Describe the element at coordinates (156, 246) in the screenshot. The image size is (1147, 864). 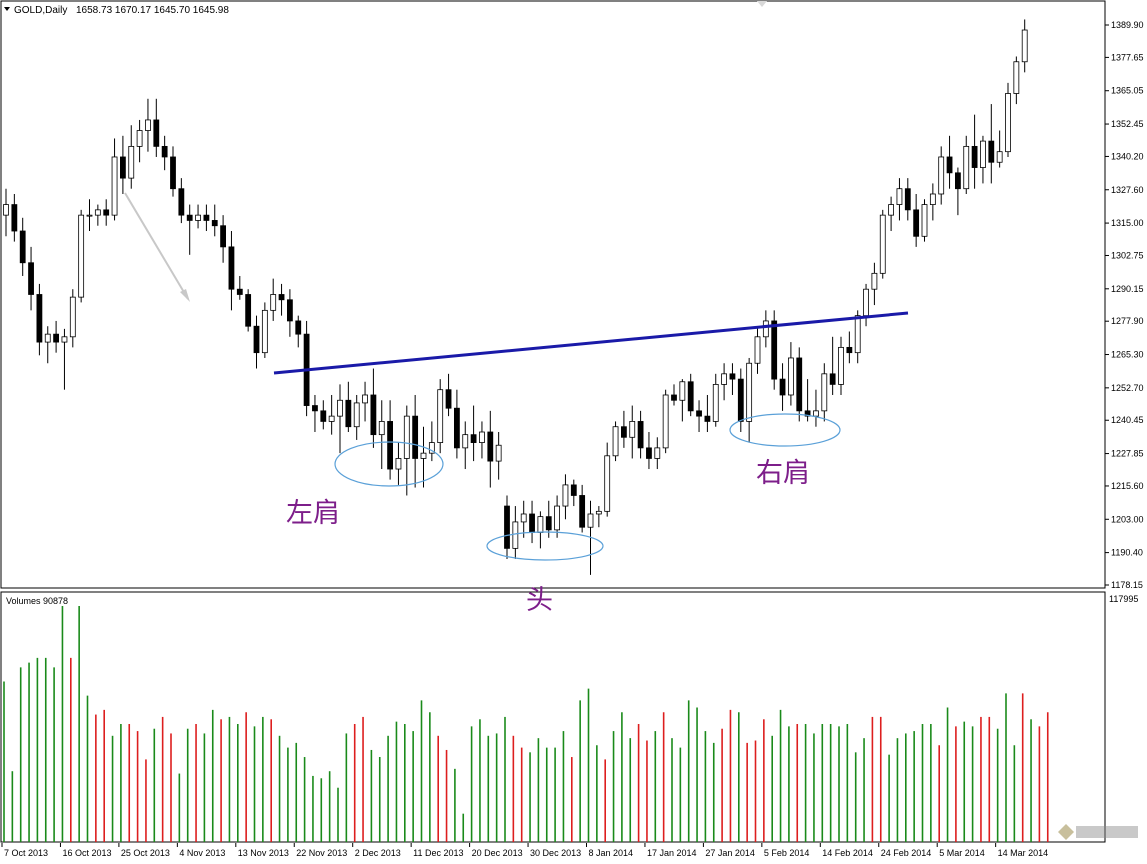
I see `trend-arrow-line` at that location.